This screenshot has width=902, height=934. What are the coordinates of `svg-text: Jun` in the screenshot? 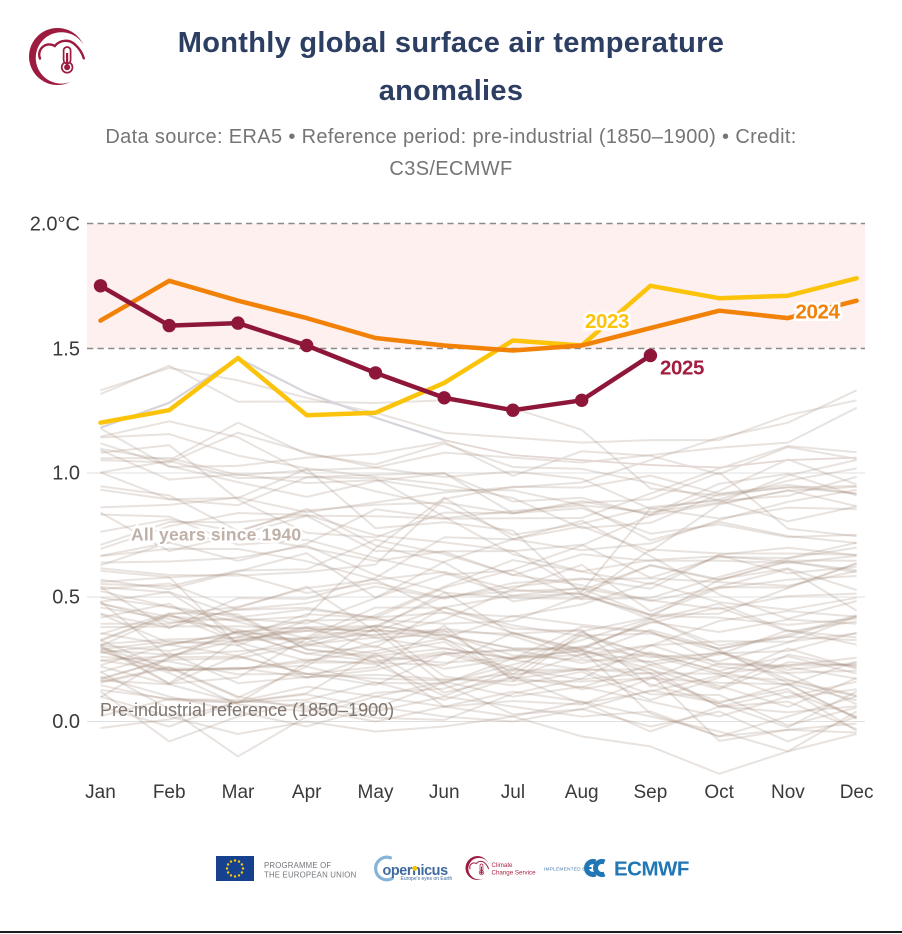 It's located at (444, 792).